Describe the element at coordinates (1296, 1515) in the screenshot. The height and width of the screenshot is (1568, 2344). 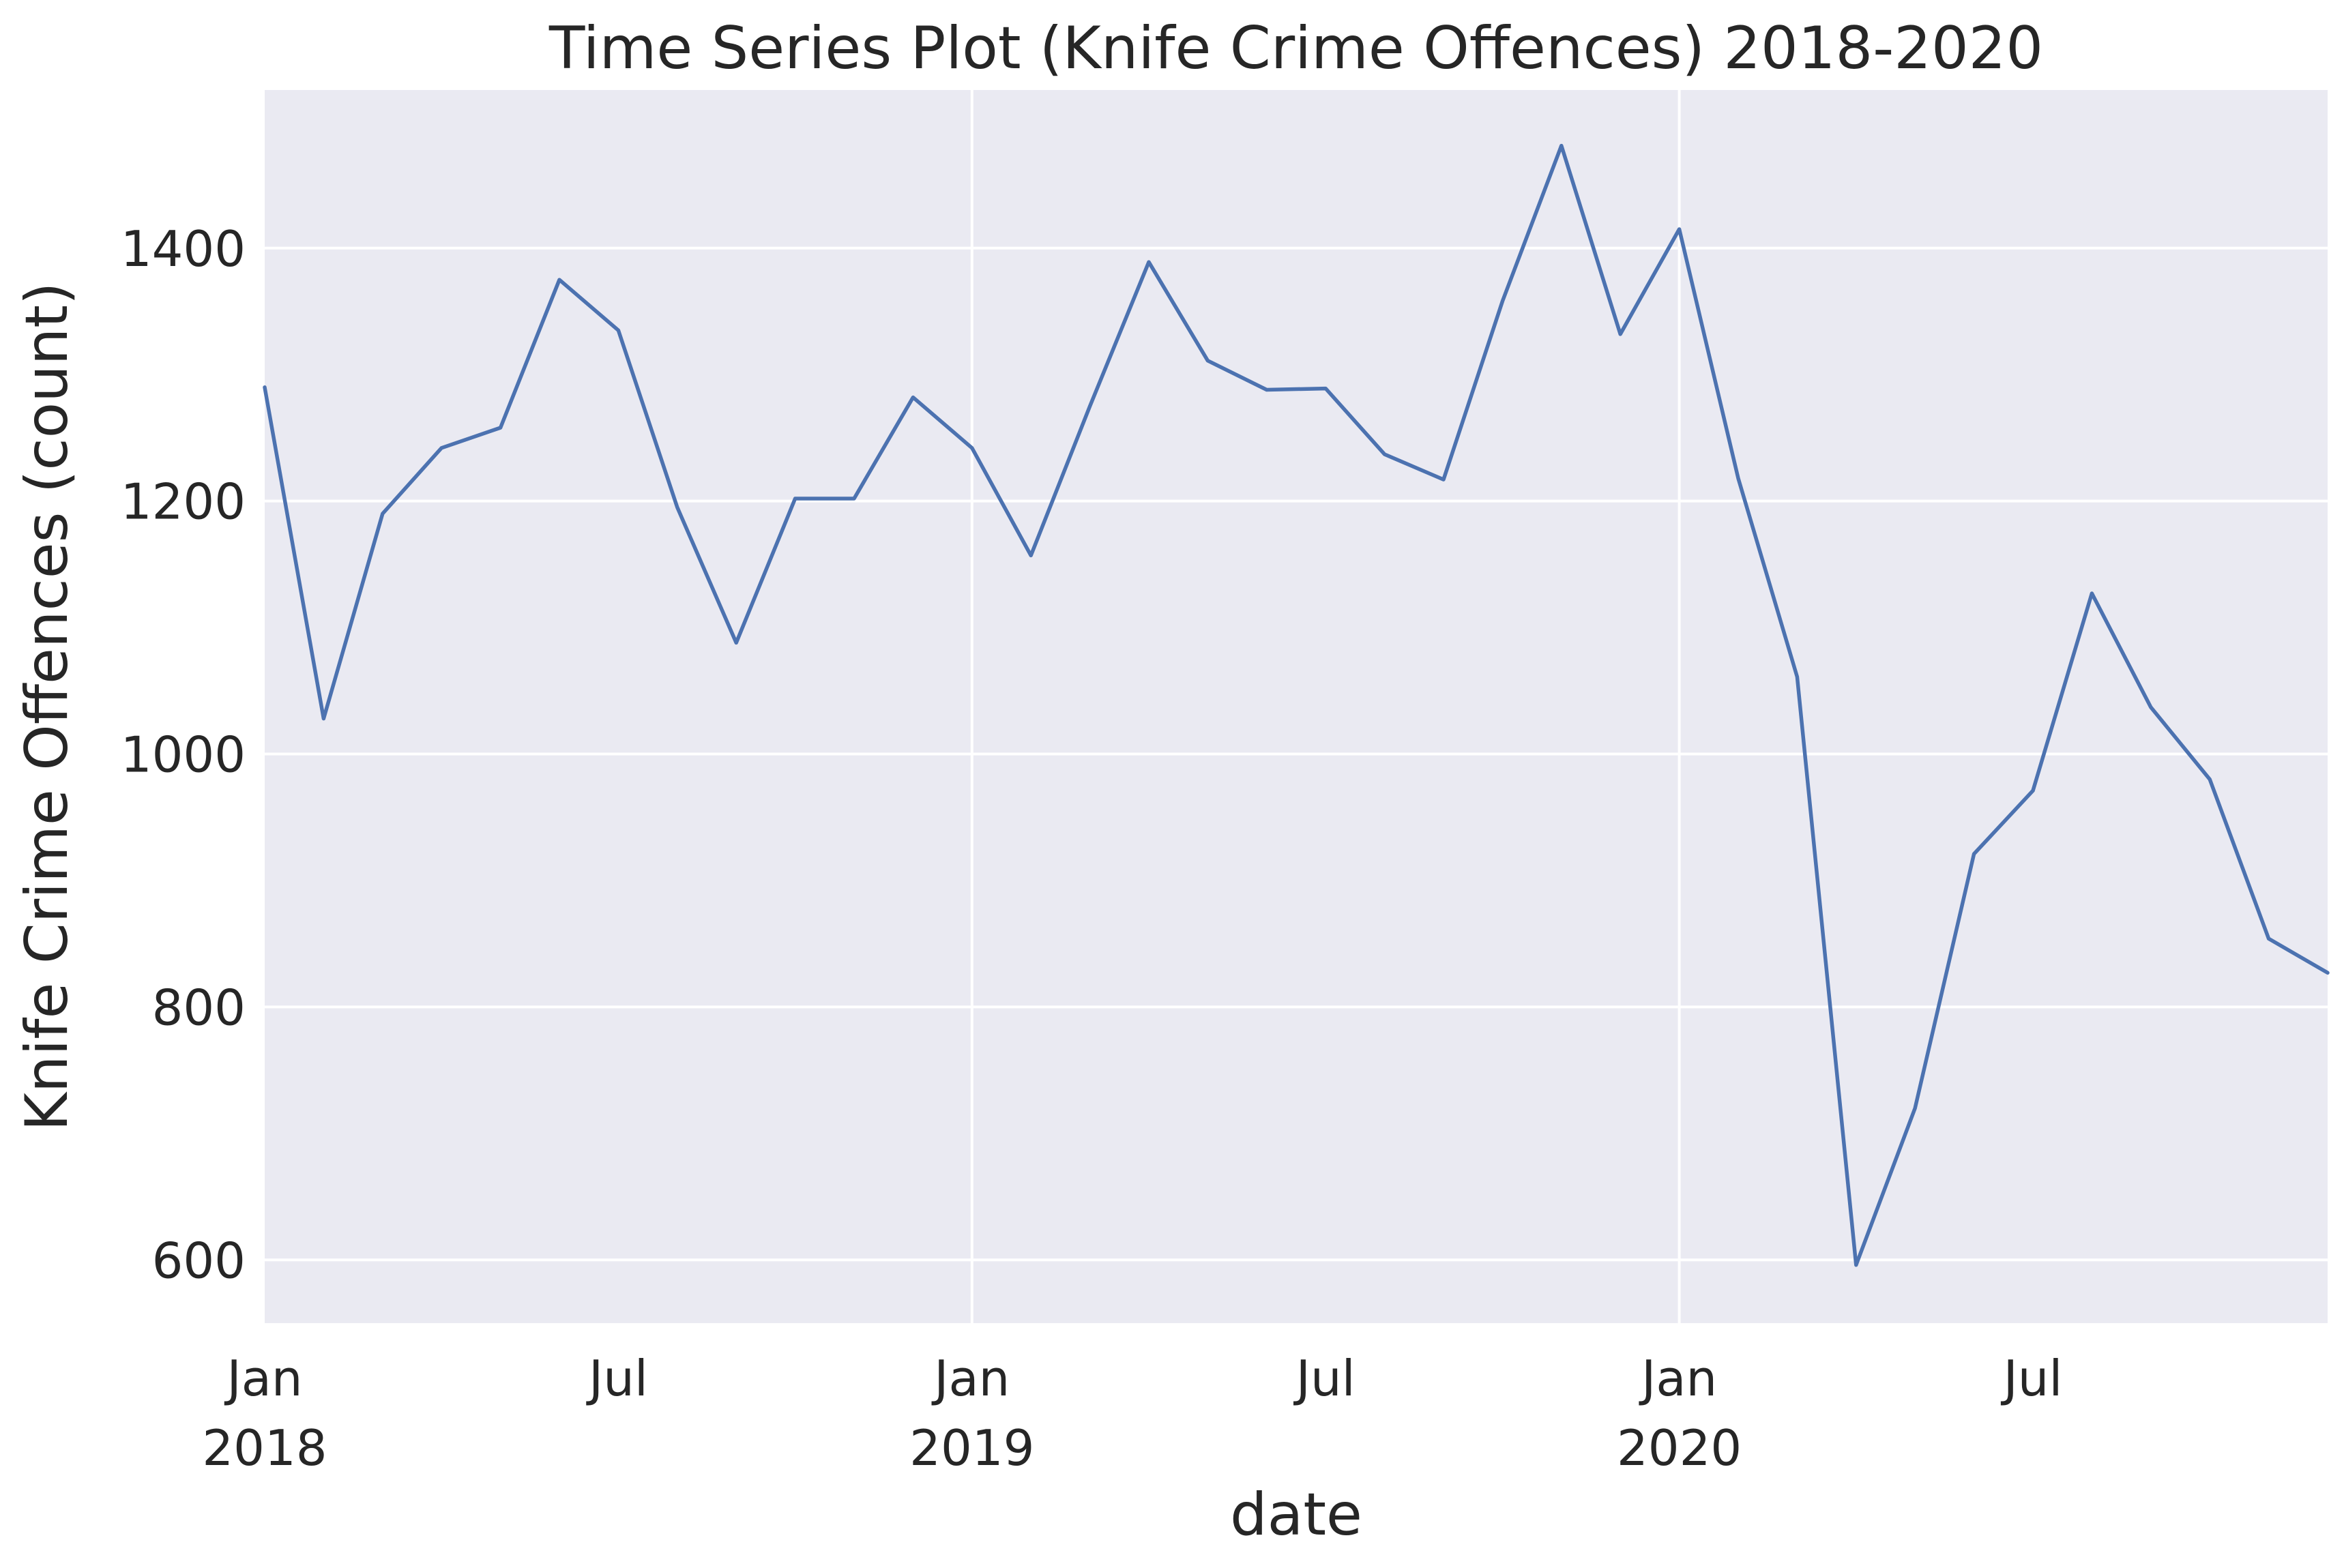
I see `x-axis-label: date` at that location.